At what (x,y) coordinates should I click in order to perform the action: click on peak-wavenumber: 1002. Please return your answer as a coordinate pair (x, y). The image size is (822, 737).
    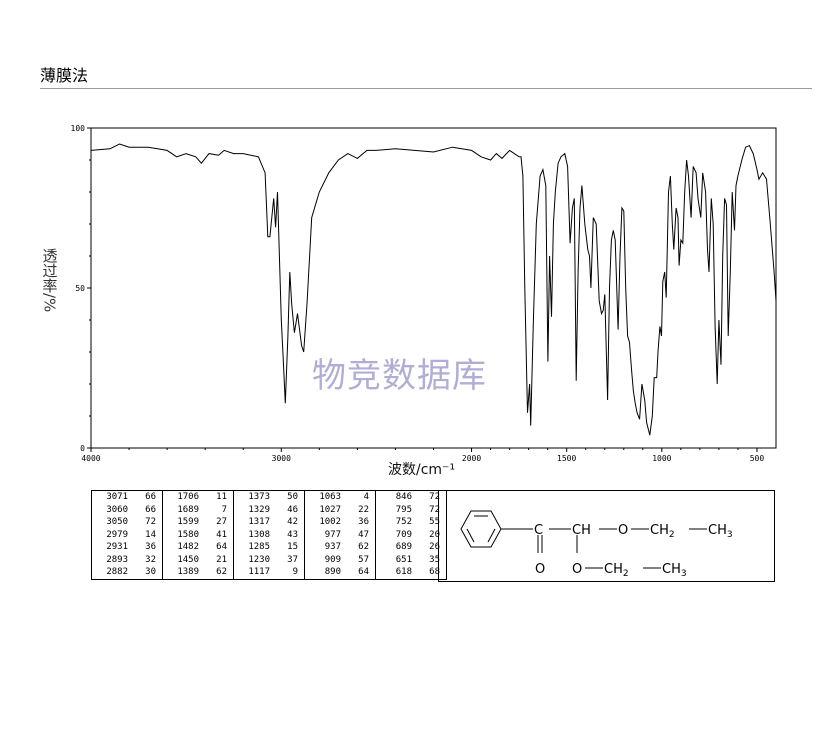
    Looking at the image, I should click on (330, 522).